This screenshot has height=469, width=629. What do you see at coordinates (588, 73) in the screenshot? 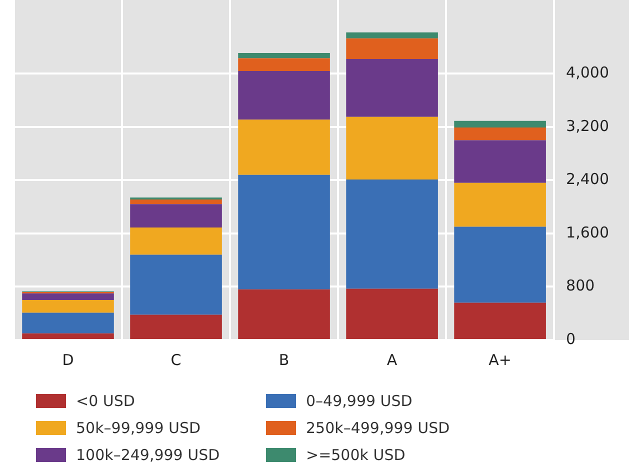
I see `y-tick-label: 4,000` at bounding box center [588, 73].